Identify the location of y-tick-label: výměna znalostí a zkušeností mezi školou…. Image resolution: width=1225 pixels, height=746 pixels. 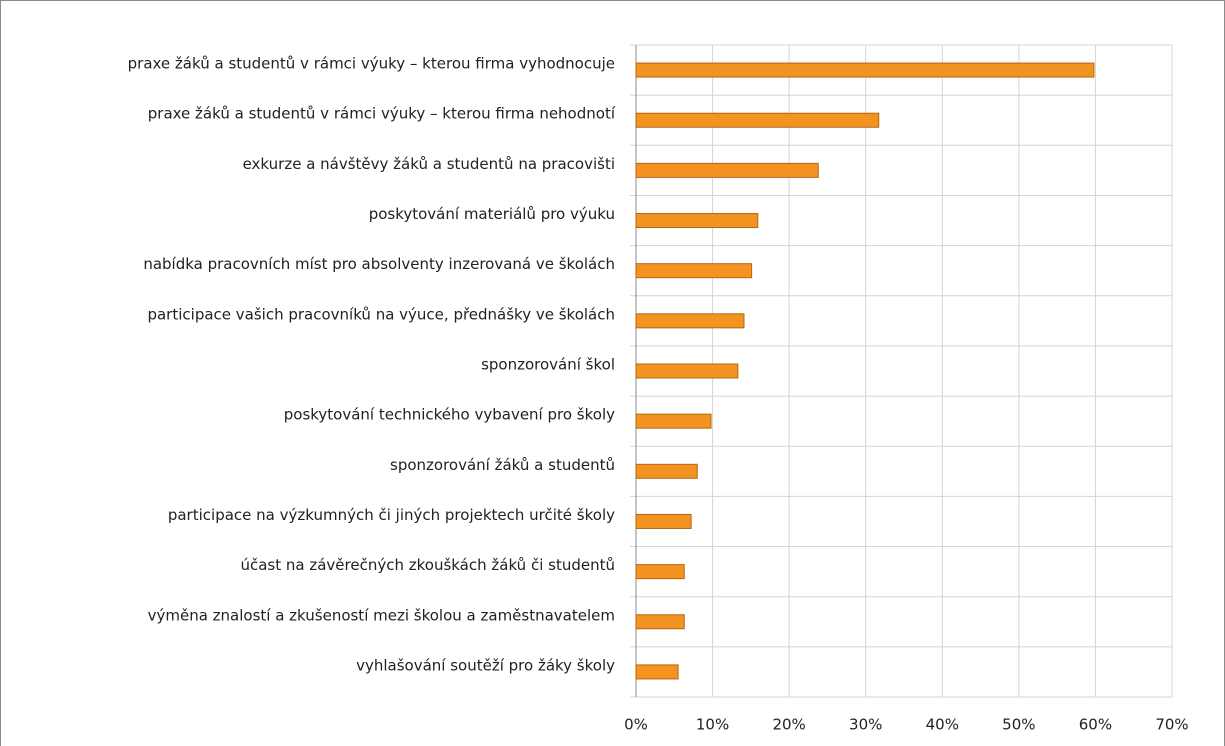
(381, 615).